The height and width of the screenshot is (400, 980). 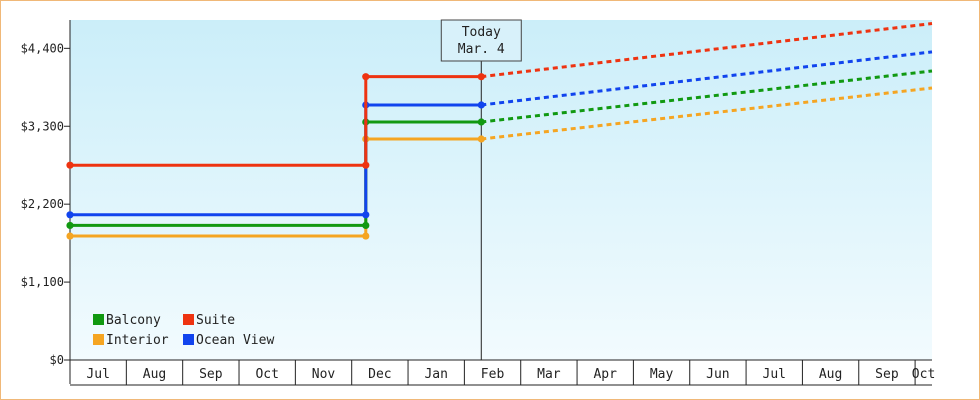 What do you see at coordinates (42, 204) in the screenshot?
I see `y-tick-label: $2,200` at bounding box center [42, 204].